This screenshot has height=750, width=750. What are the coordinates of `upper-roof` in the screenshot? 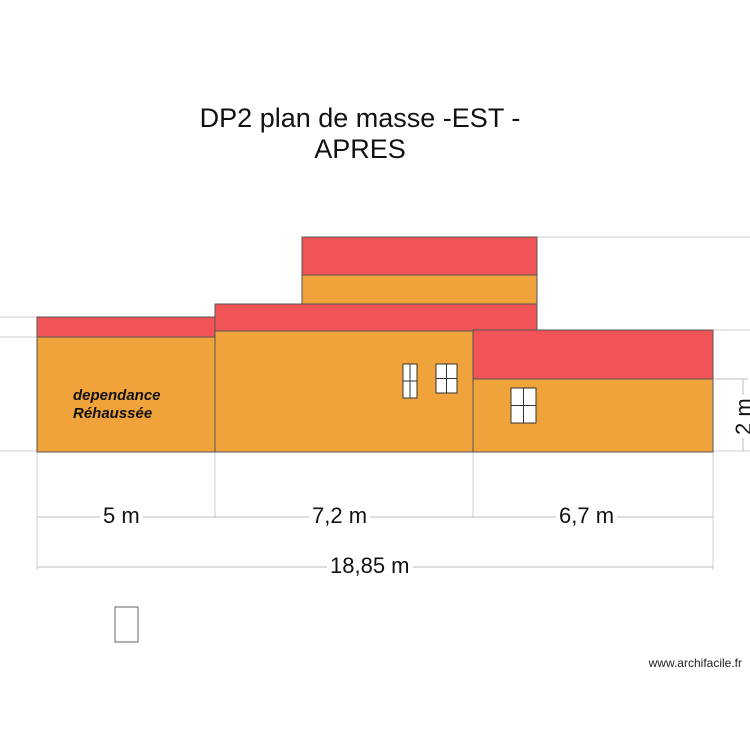 It's located at (419, 256).